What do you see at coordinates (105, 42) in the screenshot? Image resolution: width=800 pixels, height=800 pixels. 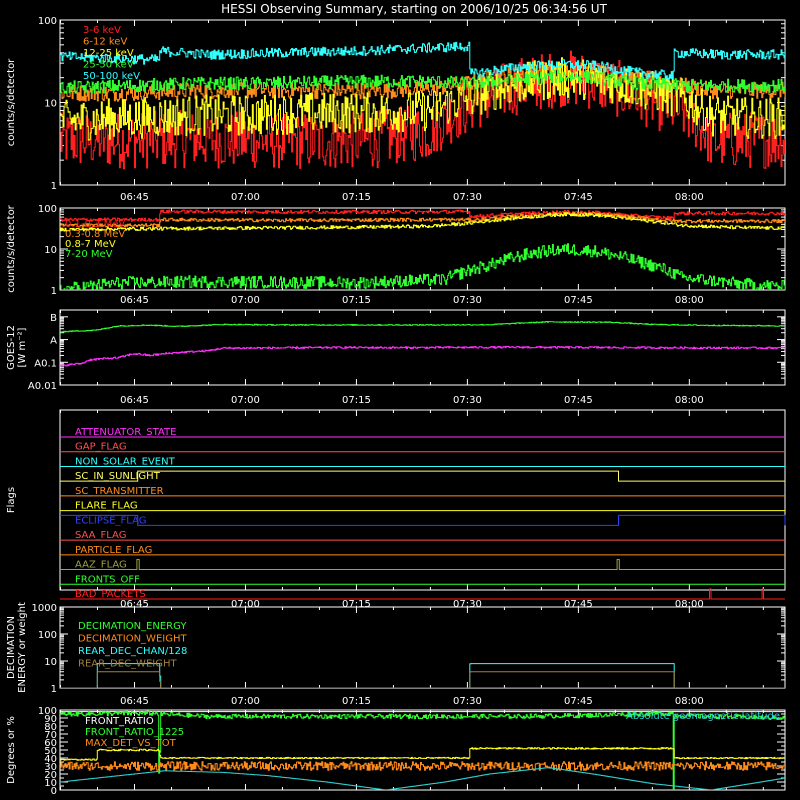 I see `legend-entry: 6-12 keV` at bounding box center [105, 42].